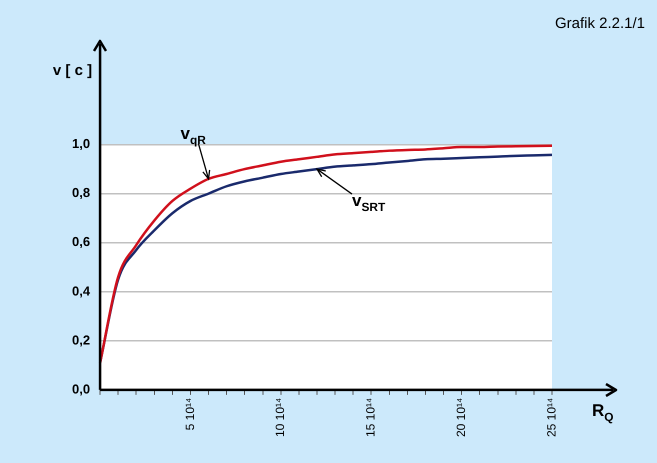  Describe the element at coordinates (280, 418) in the screenshot. I see `x-tick-label: 10 10¹⁴` at that location.